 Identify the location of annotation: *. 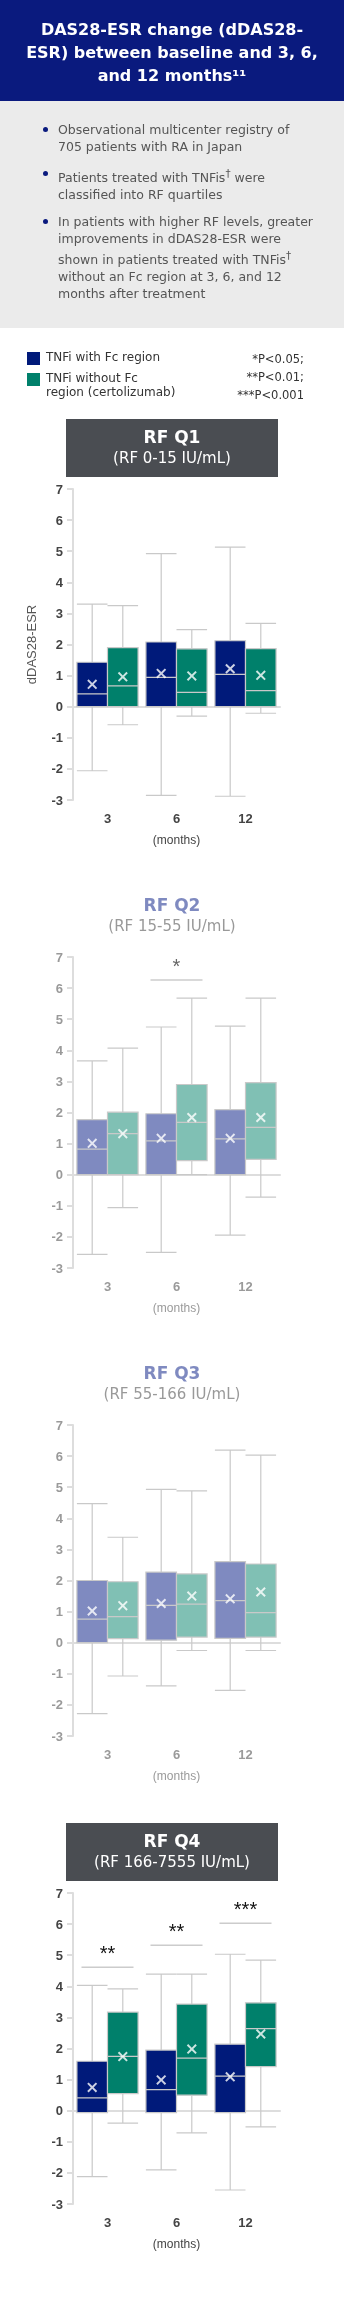
(176, 966).